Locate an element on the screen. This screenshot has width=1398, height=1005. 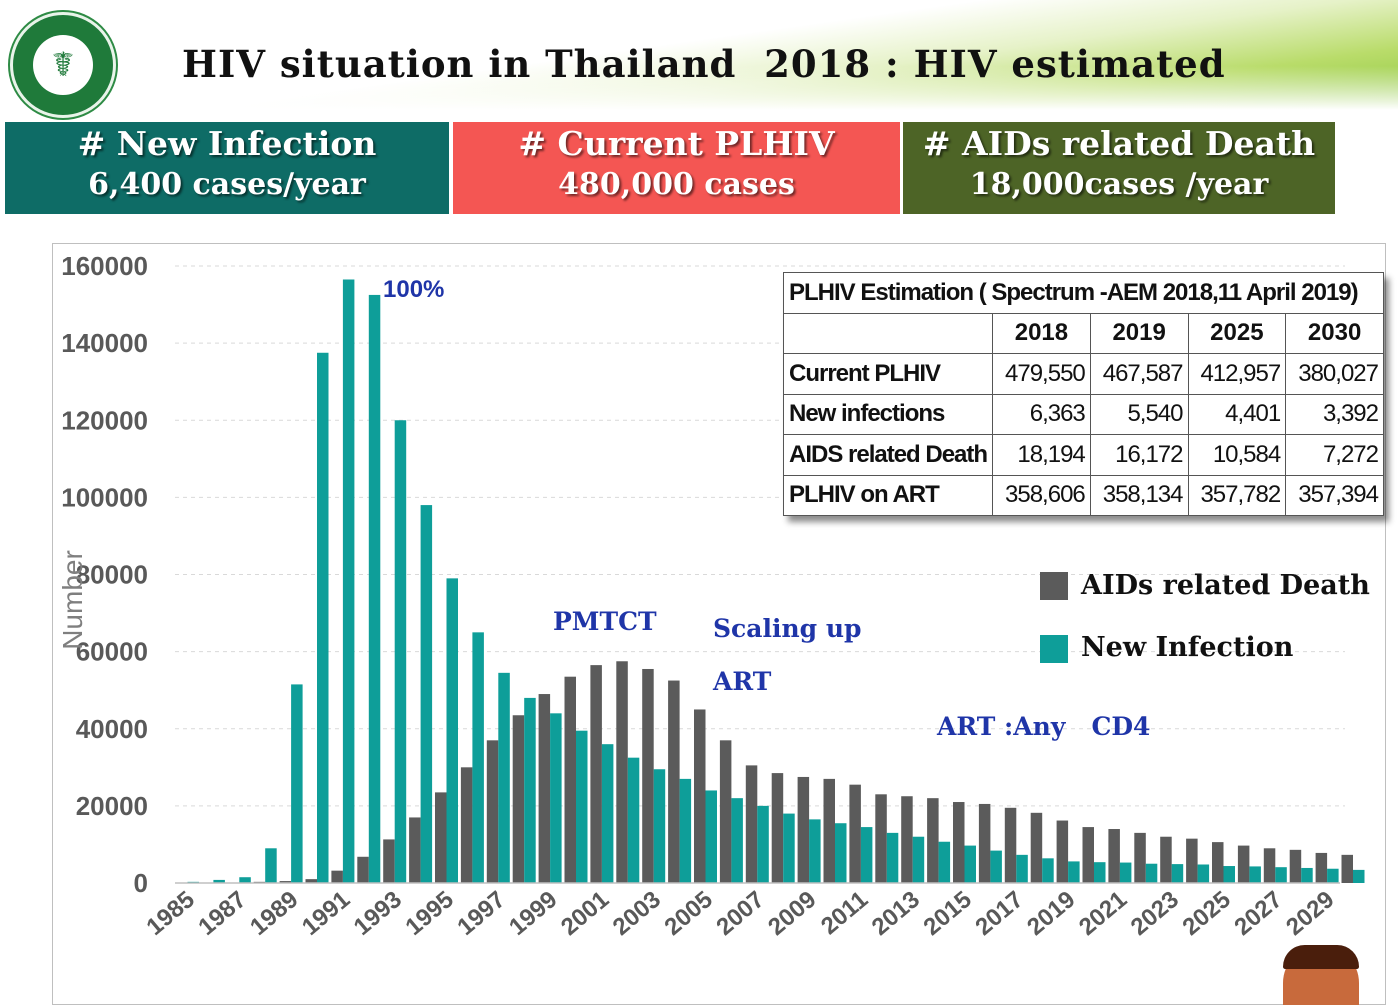
y-tick-label: 0 is located at coordinates (141, 883).